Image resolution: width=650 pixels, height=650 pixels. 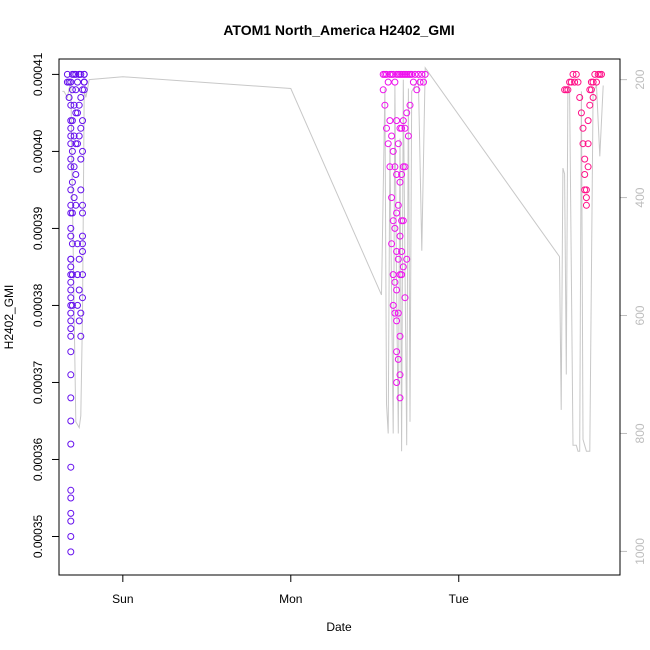 What do you see at coordinates (338, 30) in the screenshot?
I see `chart-title: ATOM1 North_America H2402_GMI` at bounding box center [338, 30].